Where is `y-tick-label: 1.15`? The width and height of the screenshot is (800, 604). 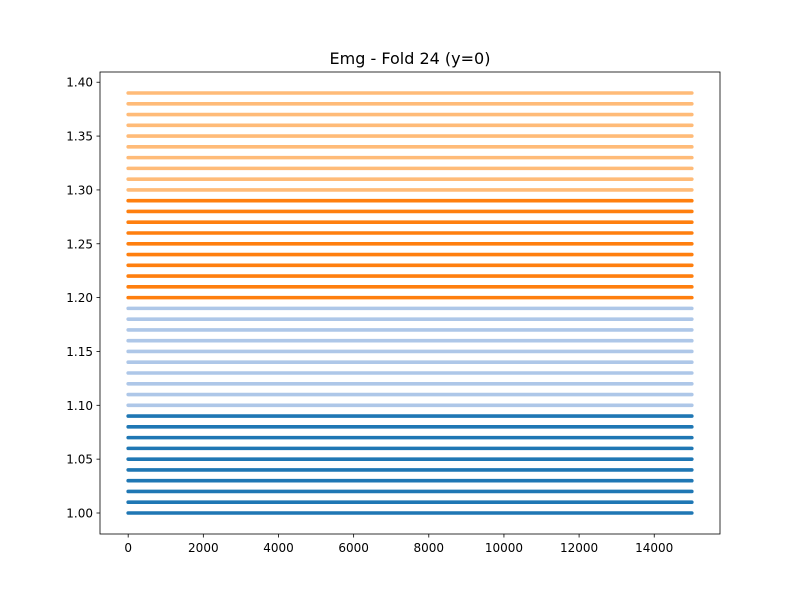 y-tick-label: 1.15 is located at coordinates (79, 352).